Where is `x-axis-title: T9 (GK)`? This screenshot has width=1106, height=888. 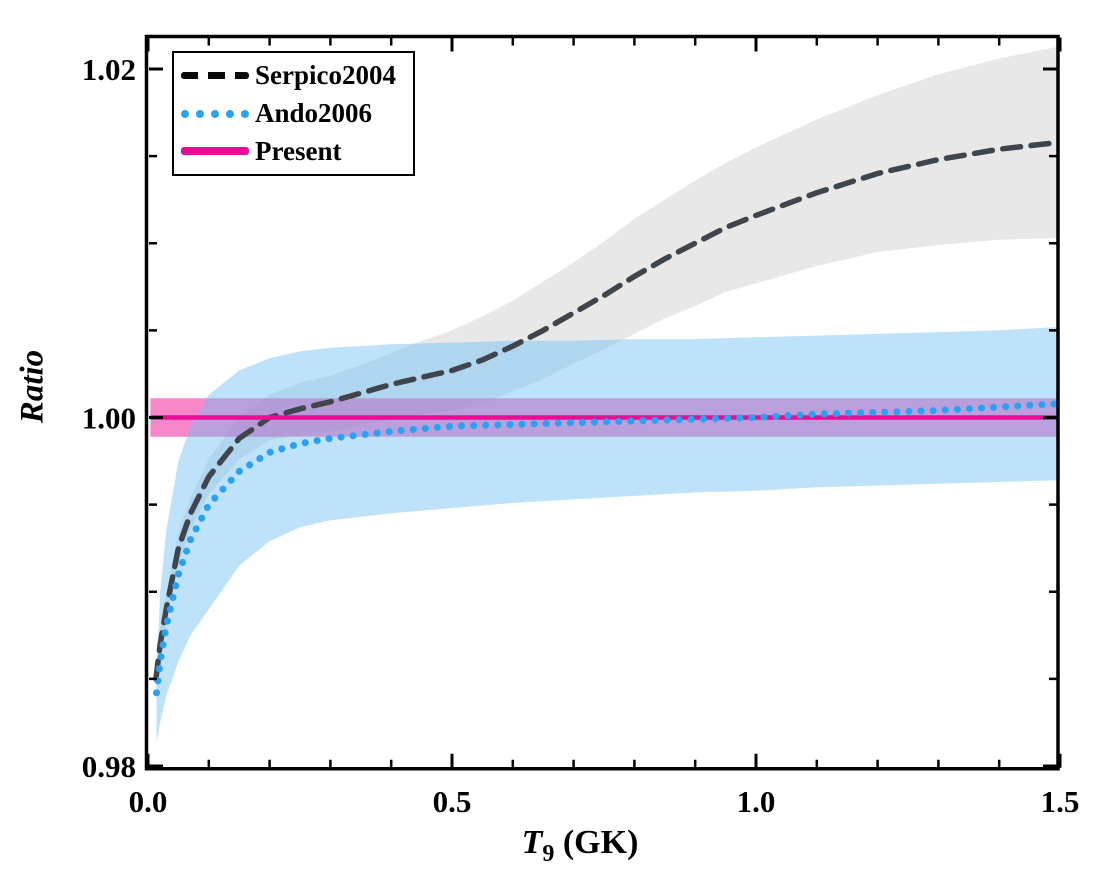 x-axis-title: T9 (GK) is located at coordinates (580, 845).